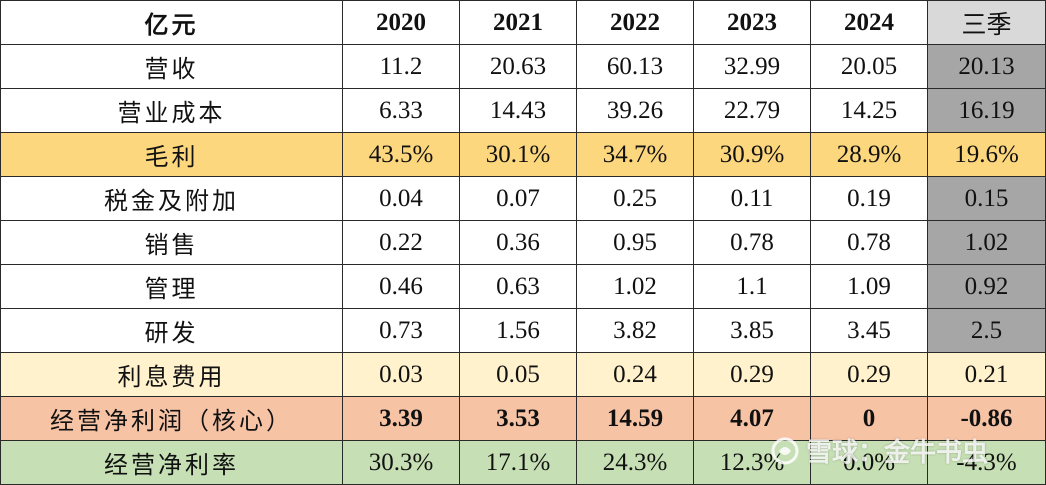  Describe the element at coordinates (752, 462) in the screenshot. I see `cell: 12.3%` at that location.